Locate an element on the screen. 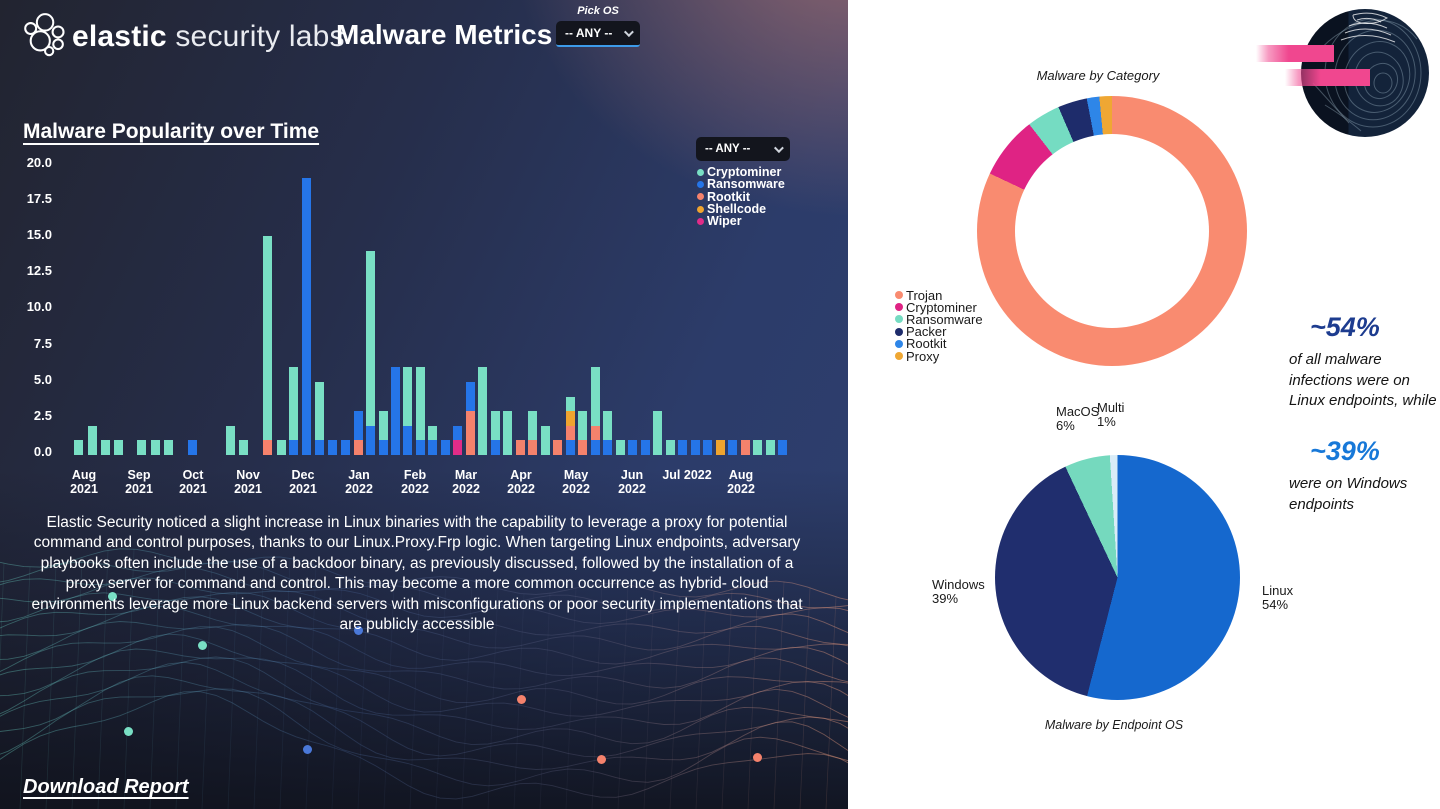 The width and height of the screenshot is (1440, 809). y-tick-label: 0.0 is located at coordinates (42, 451).